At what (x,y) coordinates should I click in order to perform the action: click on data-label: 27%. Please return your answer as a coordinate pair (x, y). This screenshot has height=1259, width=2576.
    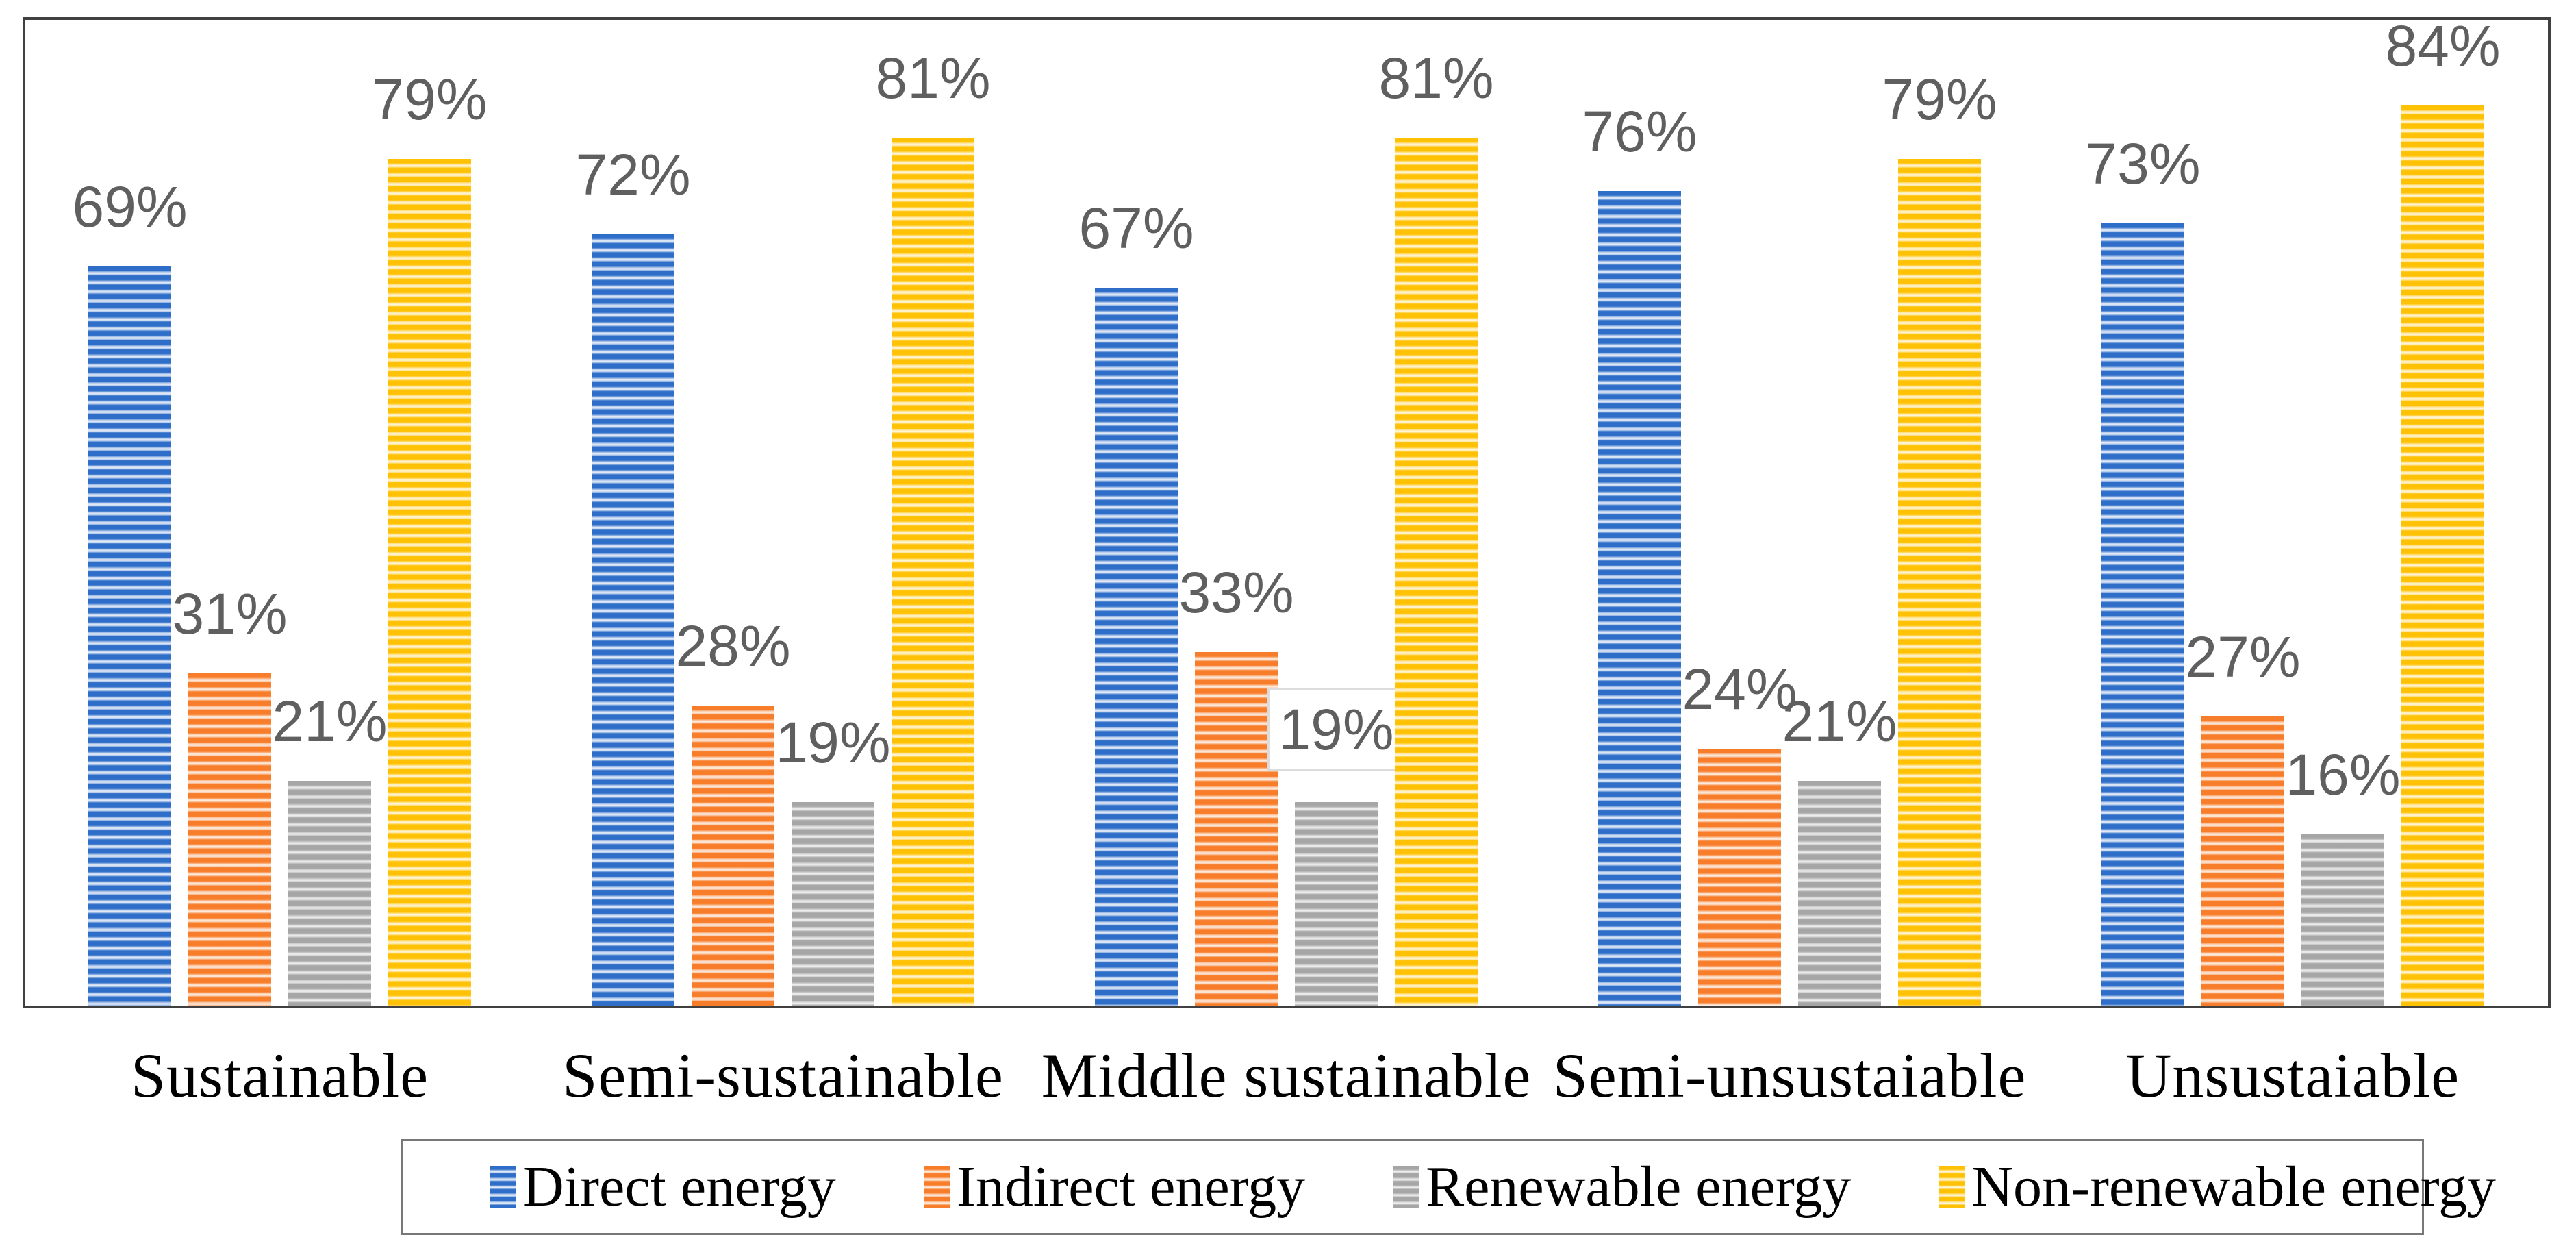
    Looking at the image, I should click on (2243, 657).